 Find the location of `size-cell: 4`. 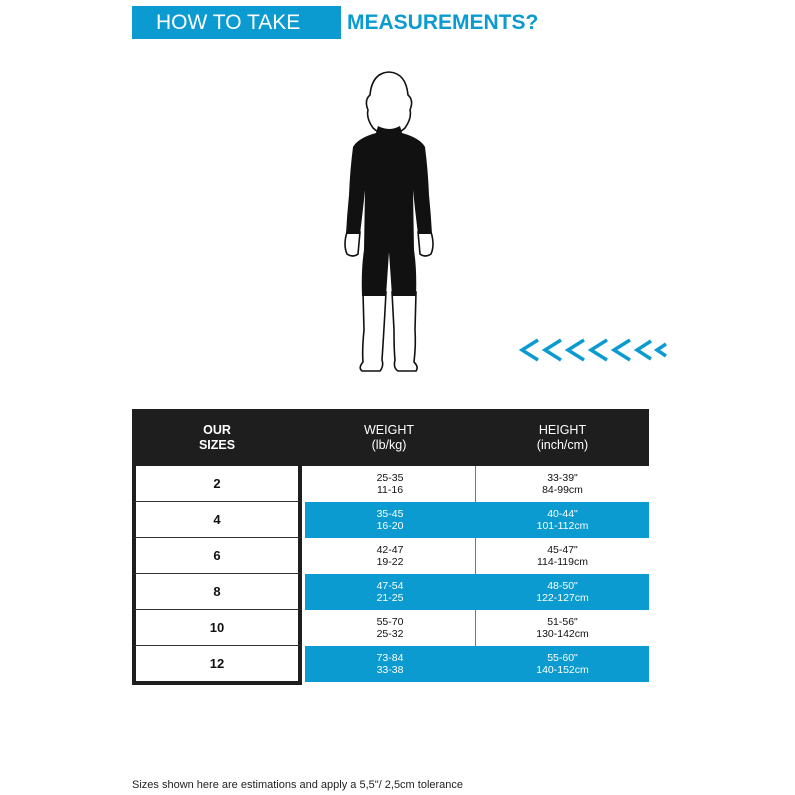

size-cell: 4 is located at coordinates (217, 520).